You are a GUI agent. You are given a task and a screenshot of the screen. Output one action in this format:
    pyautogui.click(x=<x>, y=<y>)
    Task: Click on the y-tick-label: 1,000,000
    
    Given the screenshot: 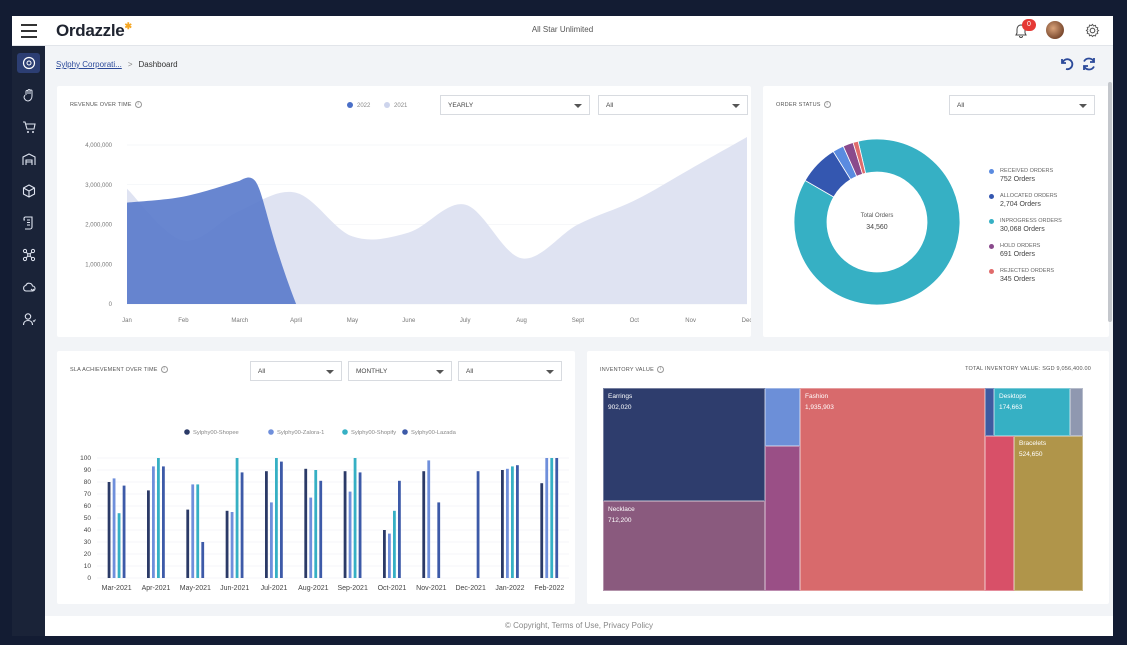 What is the action you would take?
    pyautogui.click(x=98, y=265)
    